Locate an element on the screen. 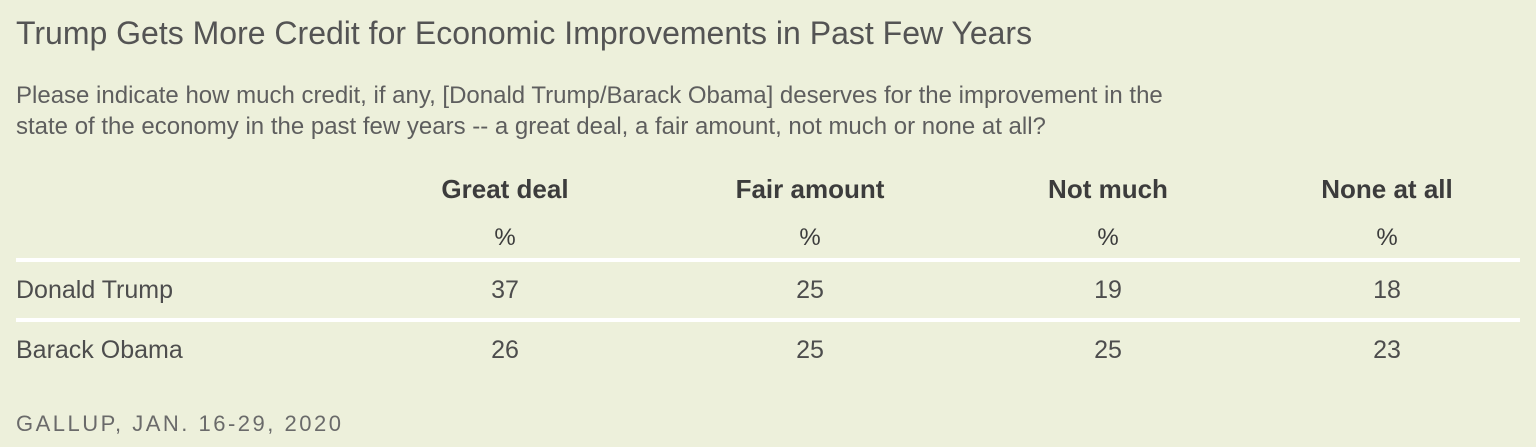 This screenshot has height=447, width=1536. value-trump-great-deal: 37 is located at coordinates (505, 289).